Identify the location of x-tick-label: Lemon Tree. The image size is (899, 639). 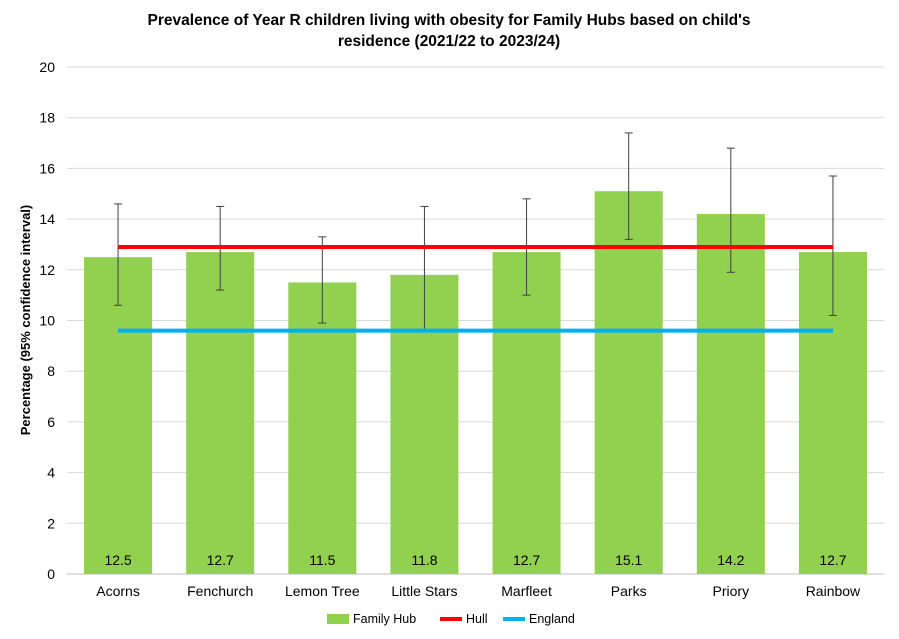
(322, 591).